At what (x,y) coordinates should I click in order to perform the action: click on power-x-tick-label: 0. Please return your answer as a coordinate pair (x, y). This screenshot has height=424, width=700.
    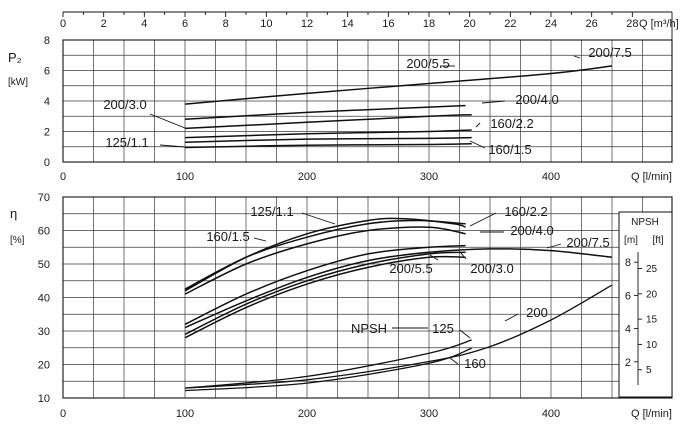
    Looking at the image, I should click on (63, 177).